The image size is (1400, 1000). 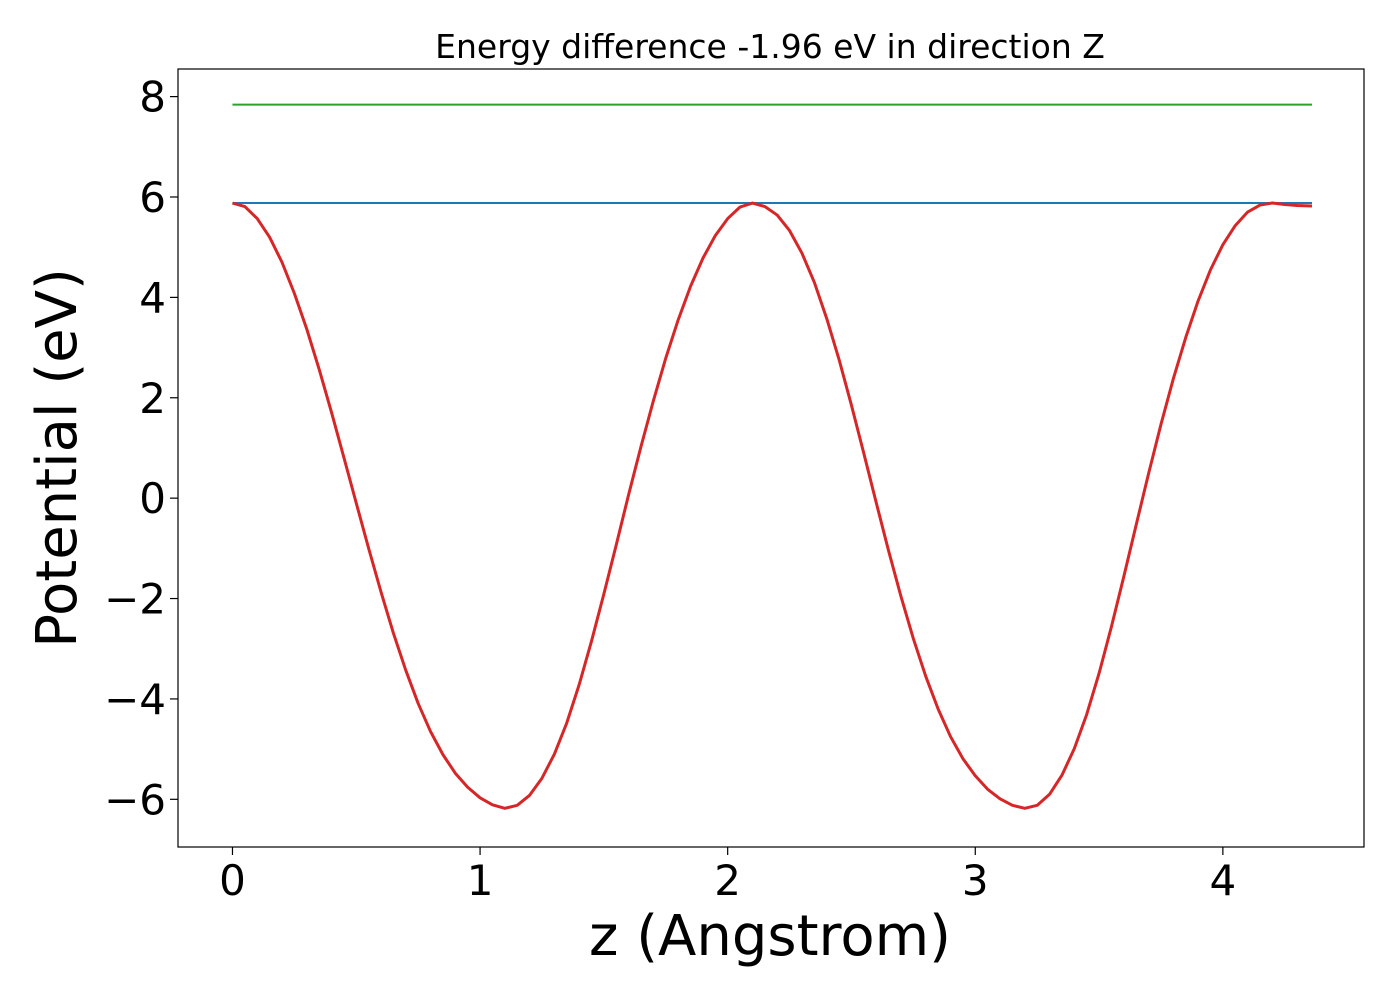 What do you see at coordinates (232, 880) in the screenshot?
I see `x-tick-label: 0` at bounding box center [232, 880].